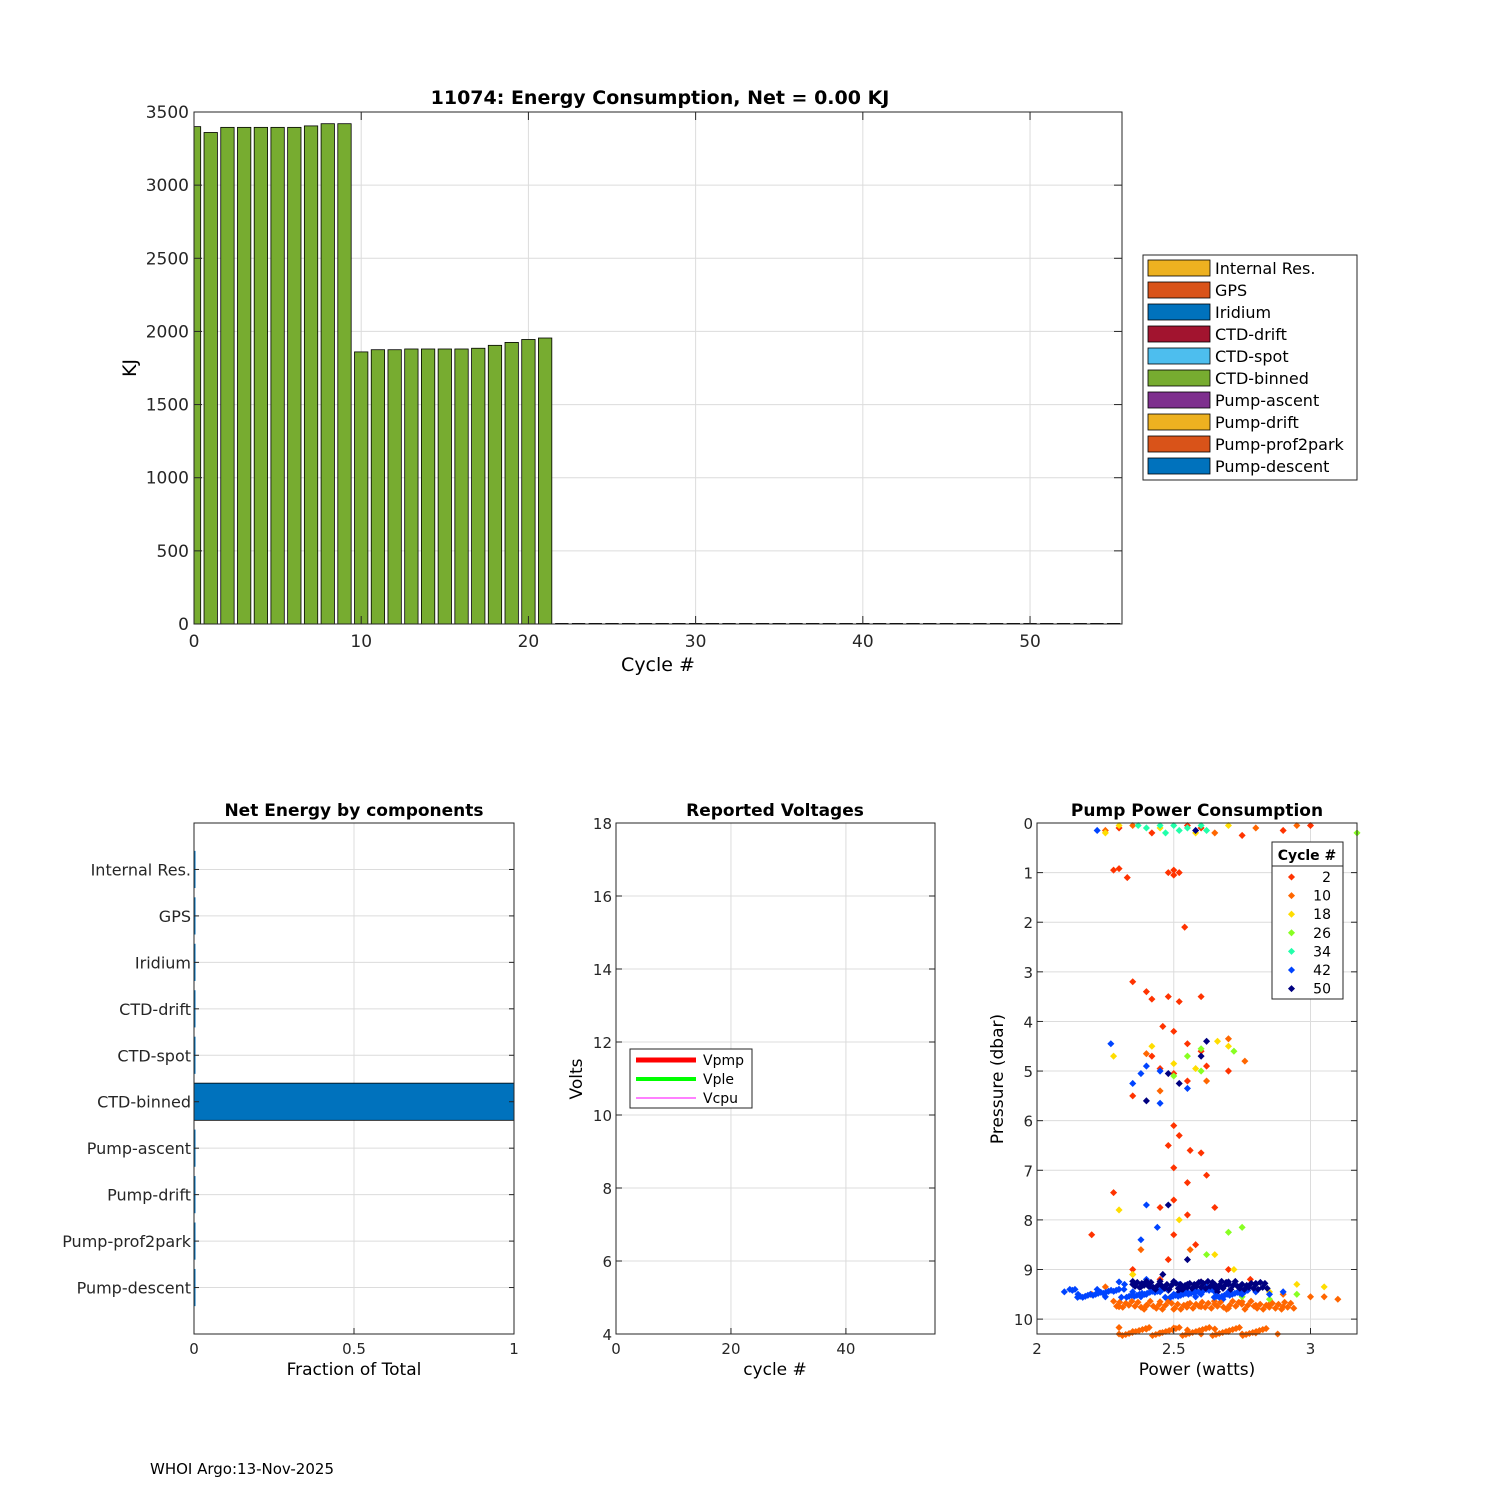 Image resolution: width=1500 pixels, height=1500 pixels. Describe the element at coordinates (607, 1262) in the screenshot. I see `voltages-ytick-label: 6` at that location.